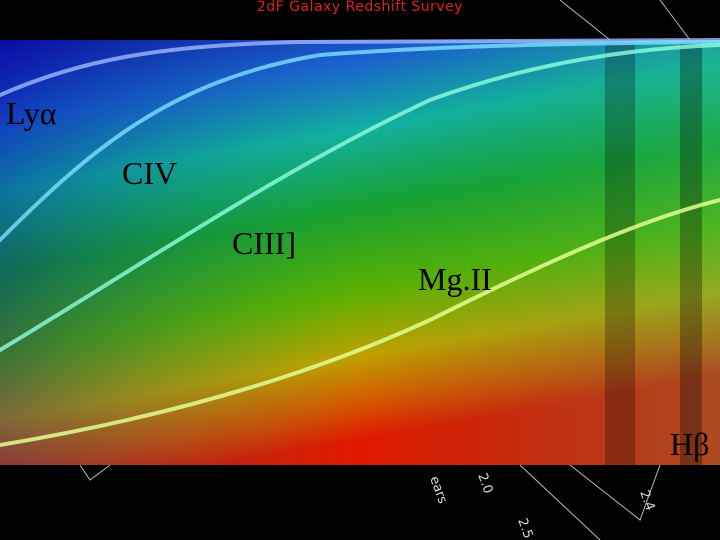 Image resolution: width=720 pixels, height=540 pixels. I want to click on line-label: Mg.II, so click(455, 279).